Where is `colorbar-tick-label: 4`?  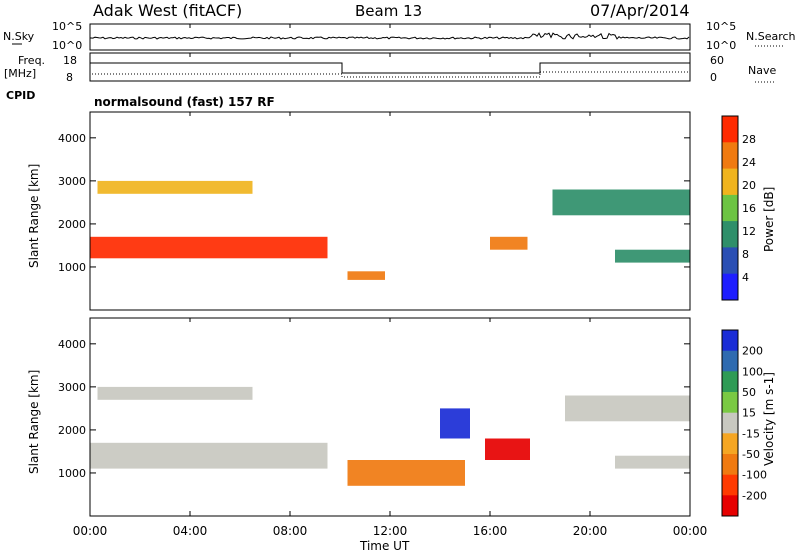 colorbar-tick-label: 4 is located at coordinates (745, 277).